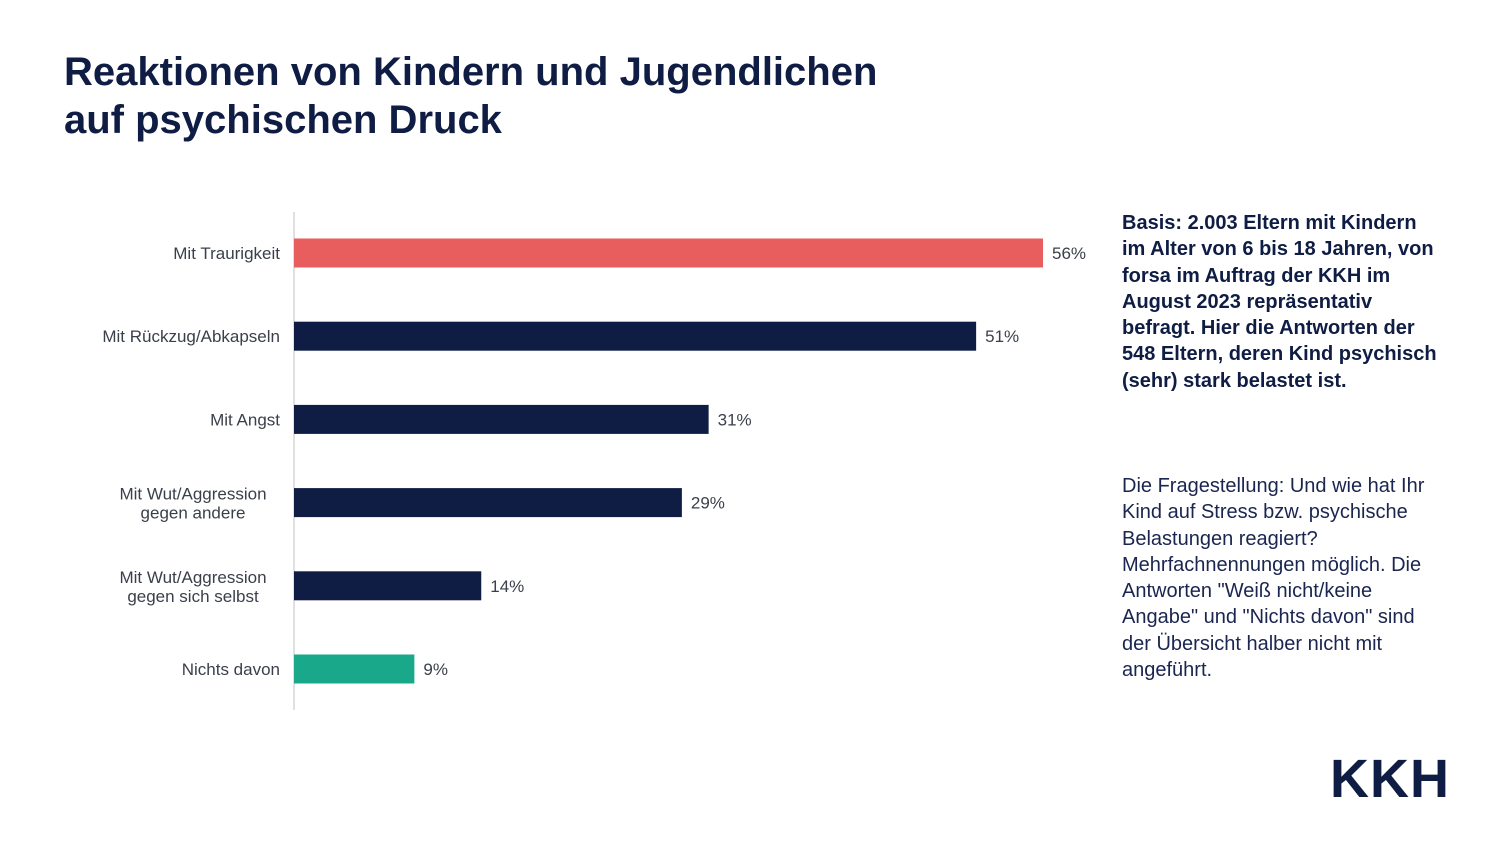 Image resolution: width=1500 pixels, height=844 pixels. What do you see at coordinates (1390, 779) in the screenshot?
I see `kkh-logo: KKH` at bounding box center [1390, 779].